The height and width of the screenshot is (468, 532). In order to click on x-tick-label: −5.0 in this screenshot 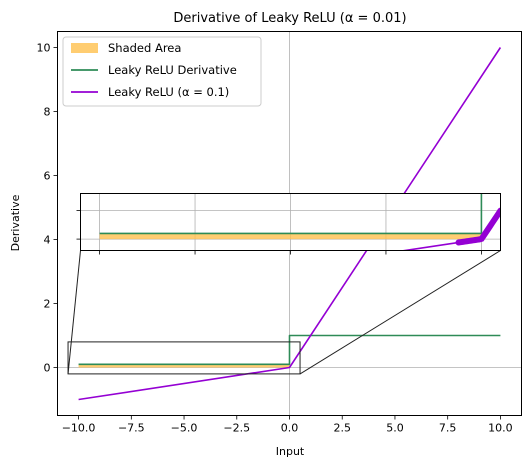, I will do `click(184, 428)`.